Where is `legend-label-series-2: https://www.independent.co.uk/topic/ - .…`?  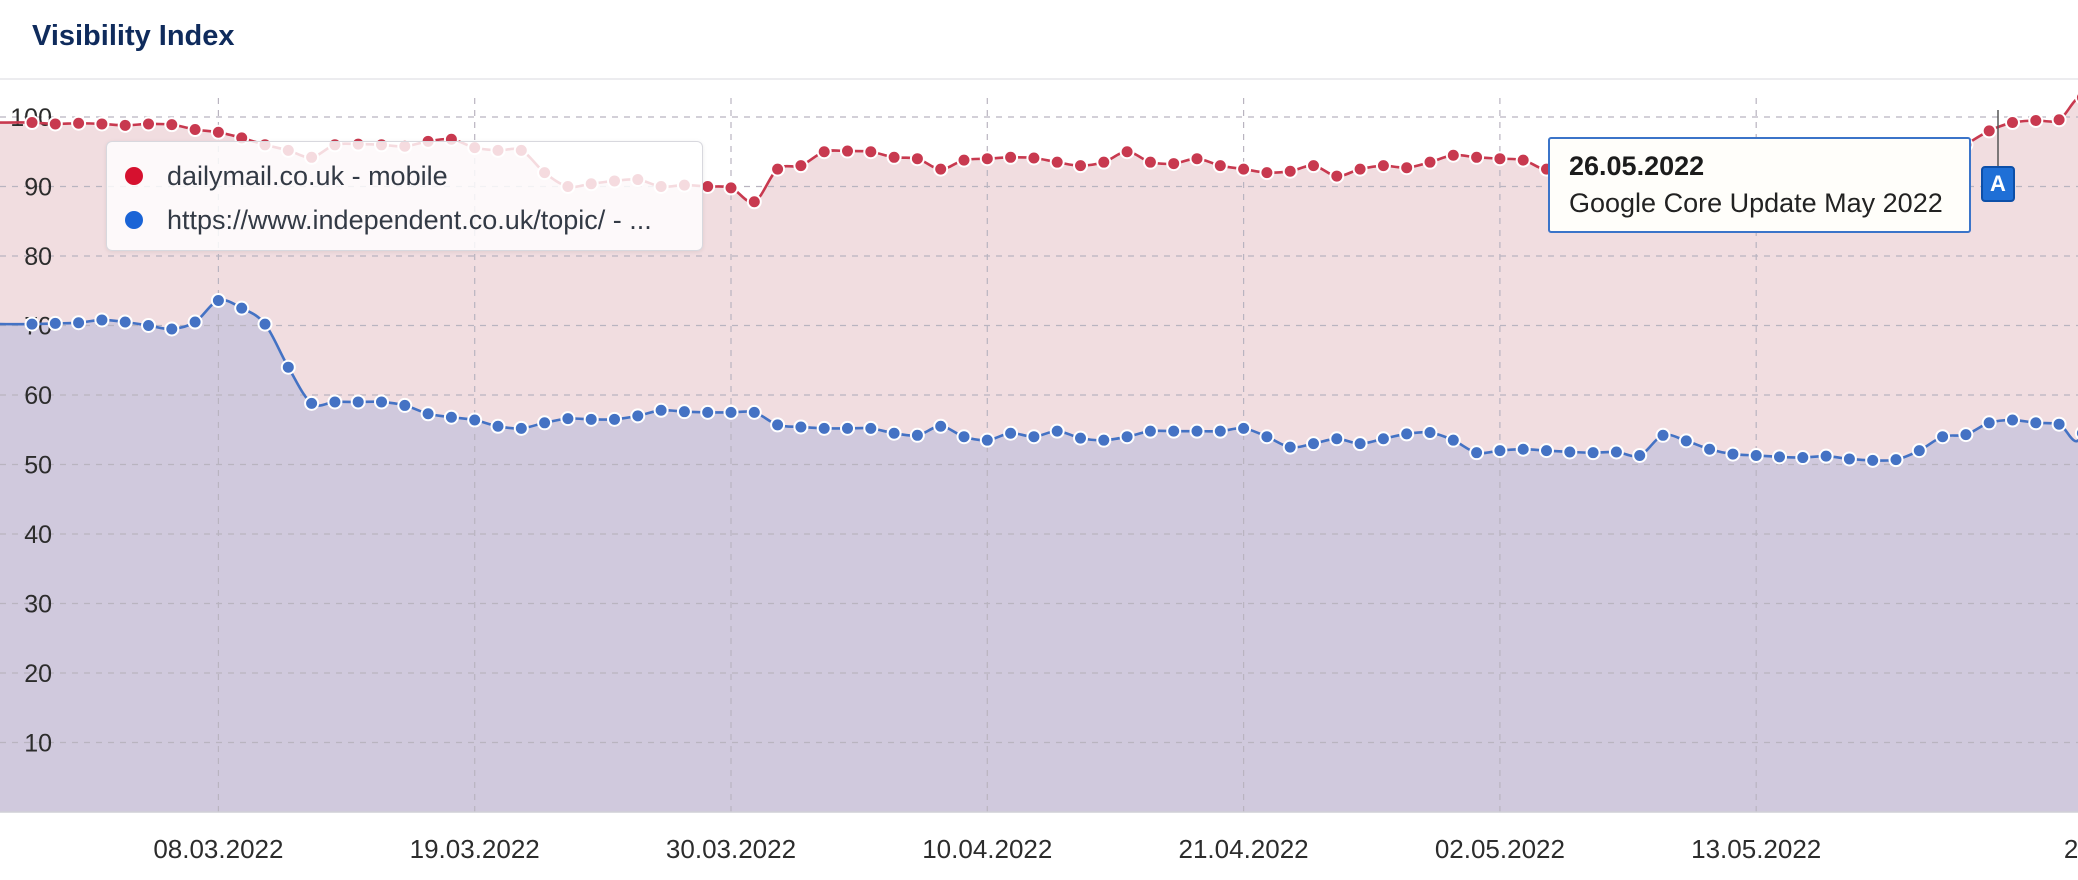
legend-label-series-2: https://www.independent.co.uk/topic/ - .… is located at coordinates (409, 219).